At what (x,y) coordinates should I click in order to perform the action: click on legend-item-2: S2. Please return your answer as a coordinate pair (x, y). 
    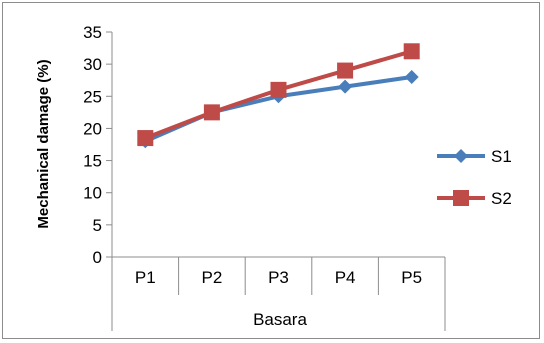
    Looking at the image, I should click on (474, 198).